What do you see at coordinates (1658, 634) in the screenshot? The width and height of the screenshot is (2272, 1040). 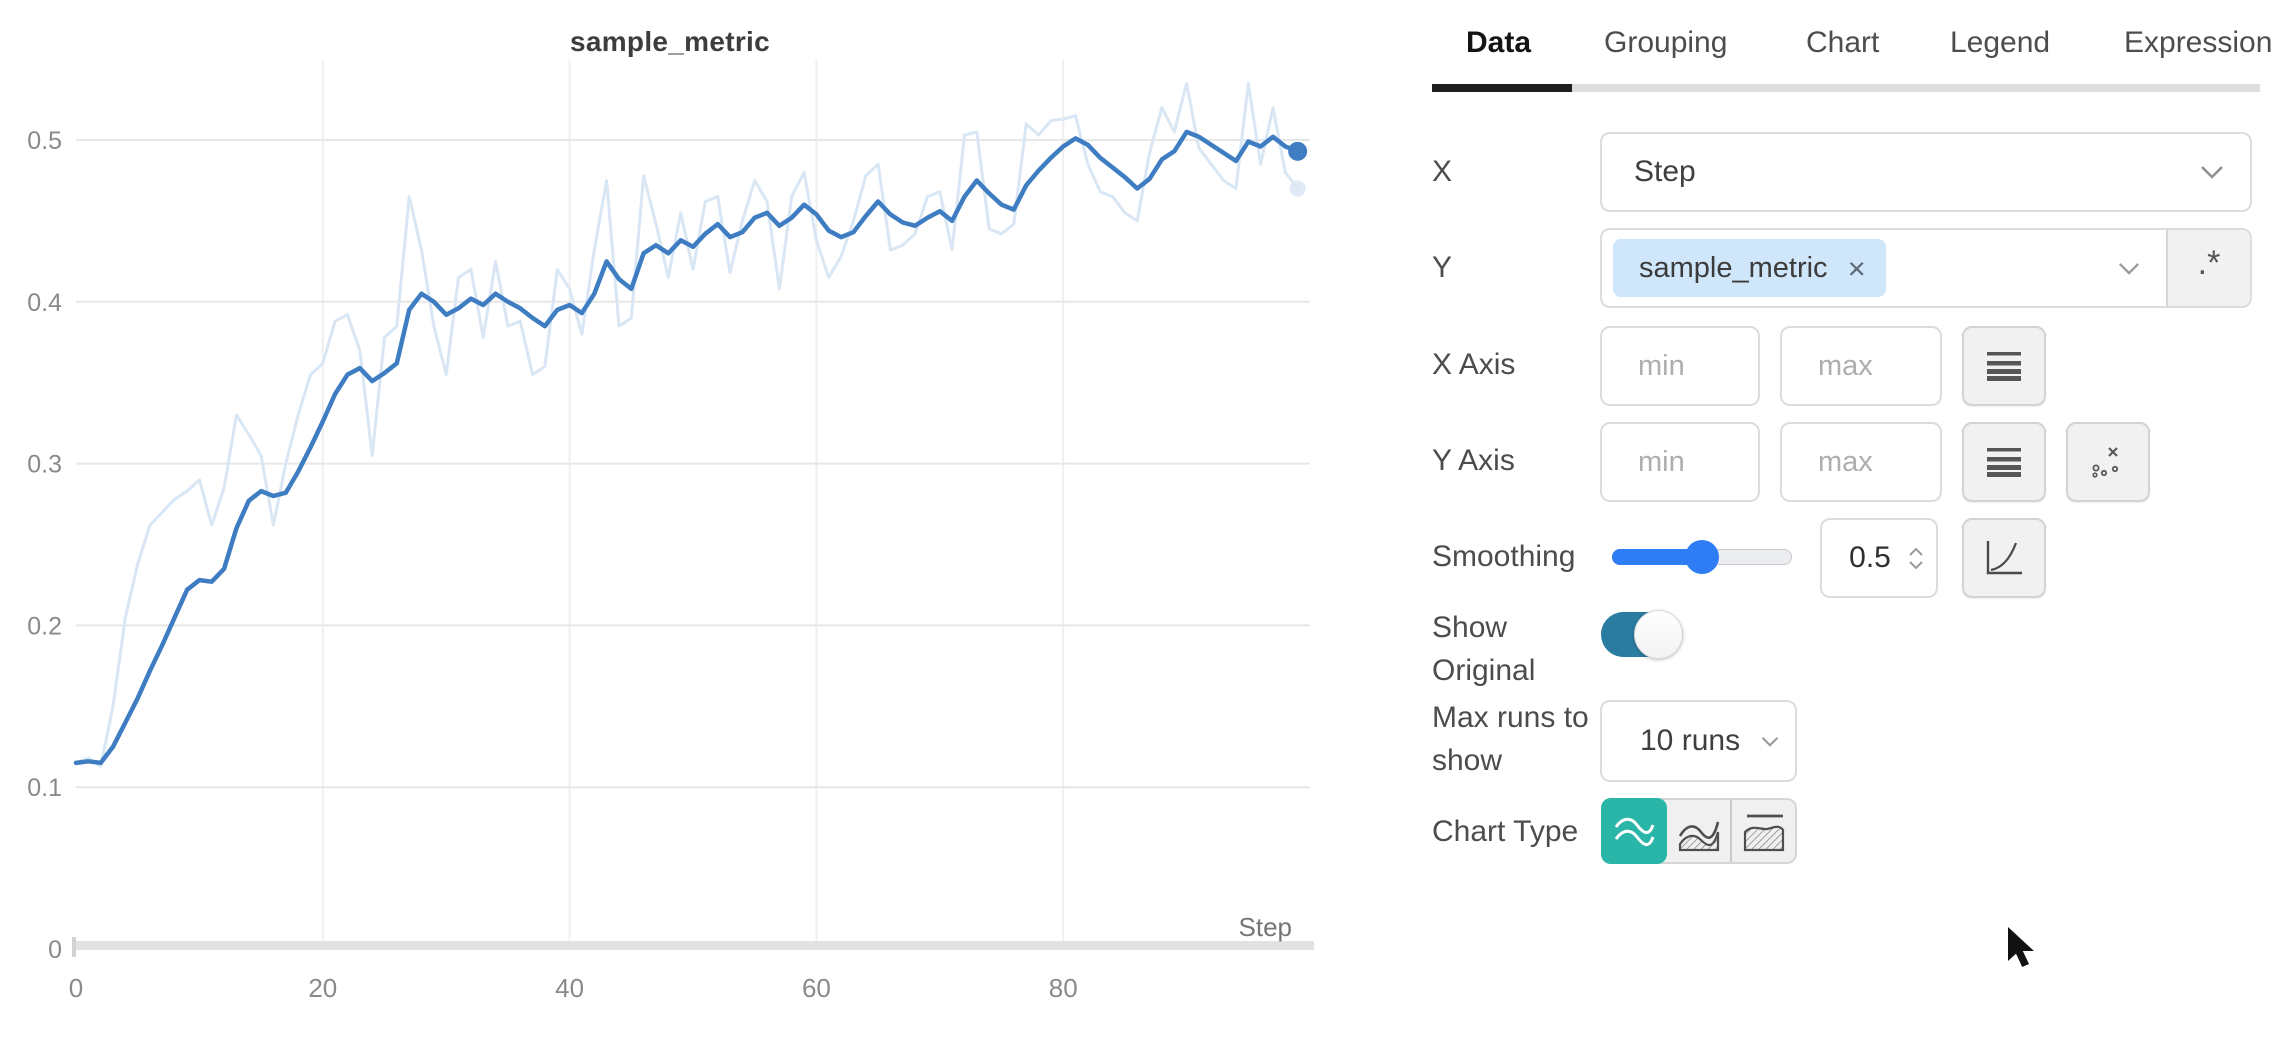 I see `toggle-knob` at bounding box center [1658, 634].